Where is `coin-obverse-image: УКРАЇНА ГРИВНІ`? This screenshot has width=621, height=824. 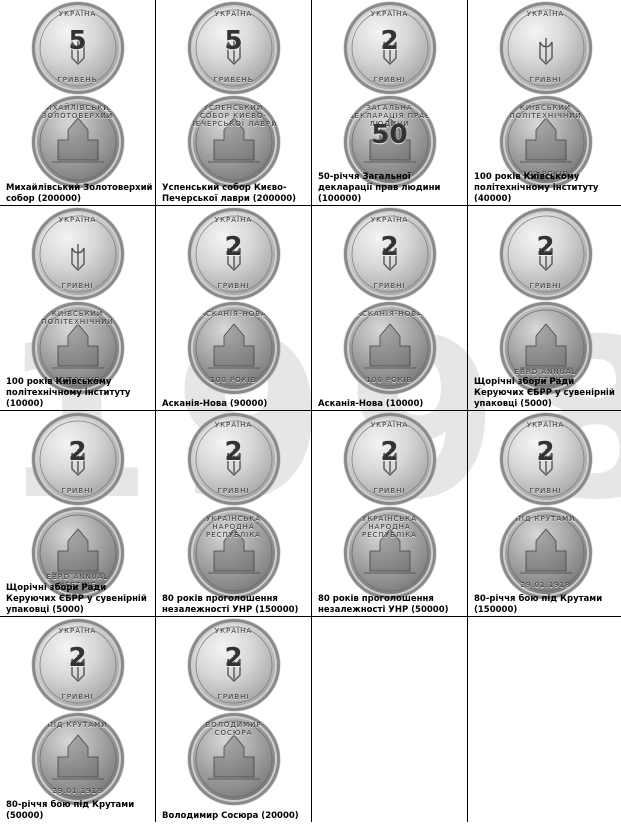
coin-obverse-image: УКРАЇНА ГРИВНІ is located at coordinates (78, 254).